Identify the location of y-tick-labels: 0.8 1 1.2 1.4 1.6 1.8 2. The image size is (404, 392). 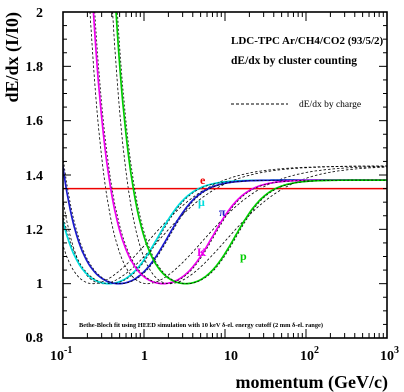
(35, 176).